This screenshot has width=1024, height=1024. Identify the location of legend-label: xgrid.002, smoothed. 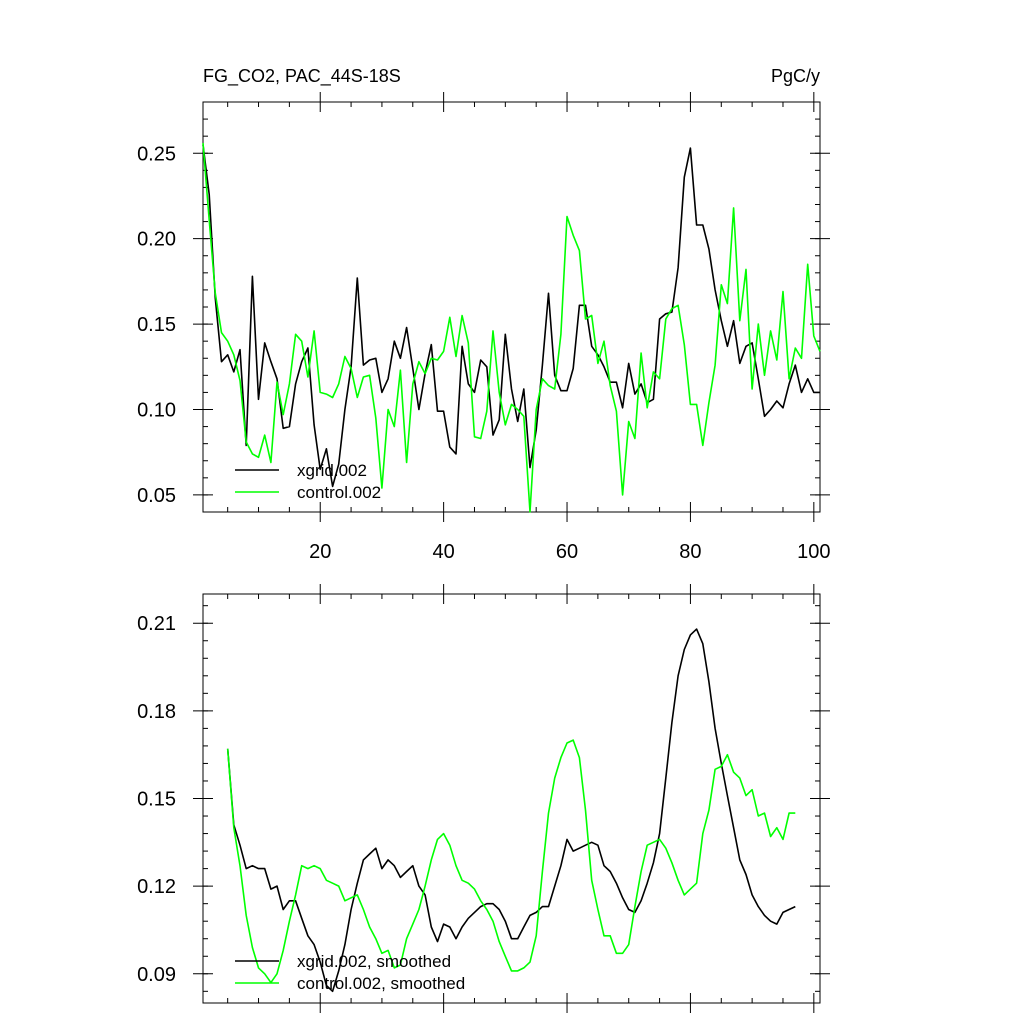
(374, 961).